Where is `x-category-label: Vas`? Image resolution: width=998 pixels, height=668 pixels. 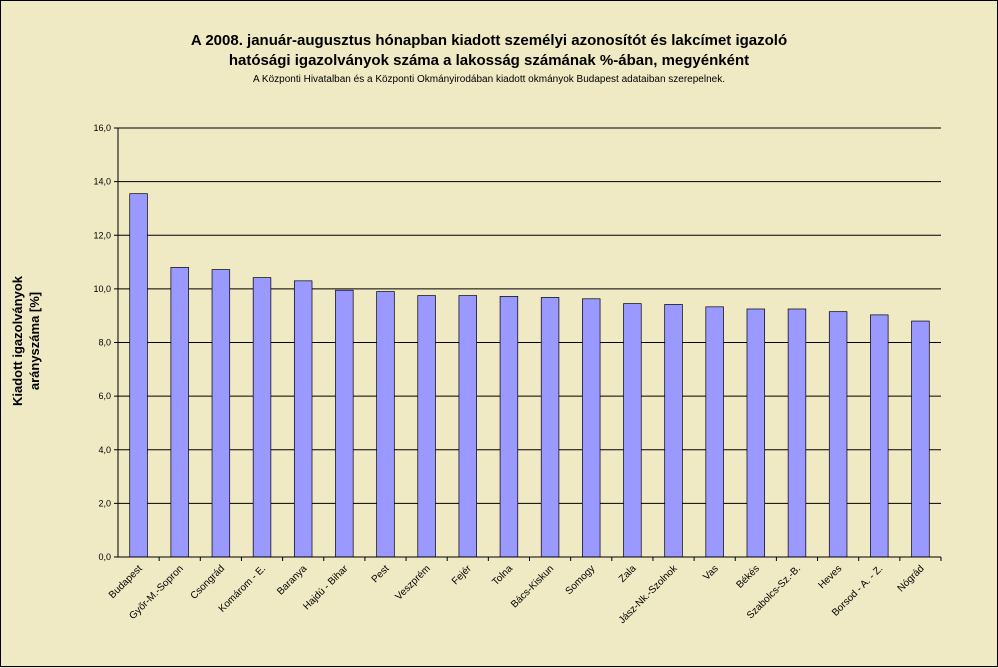 x-category-label: Vas is located at coordinates (710, 572).